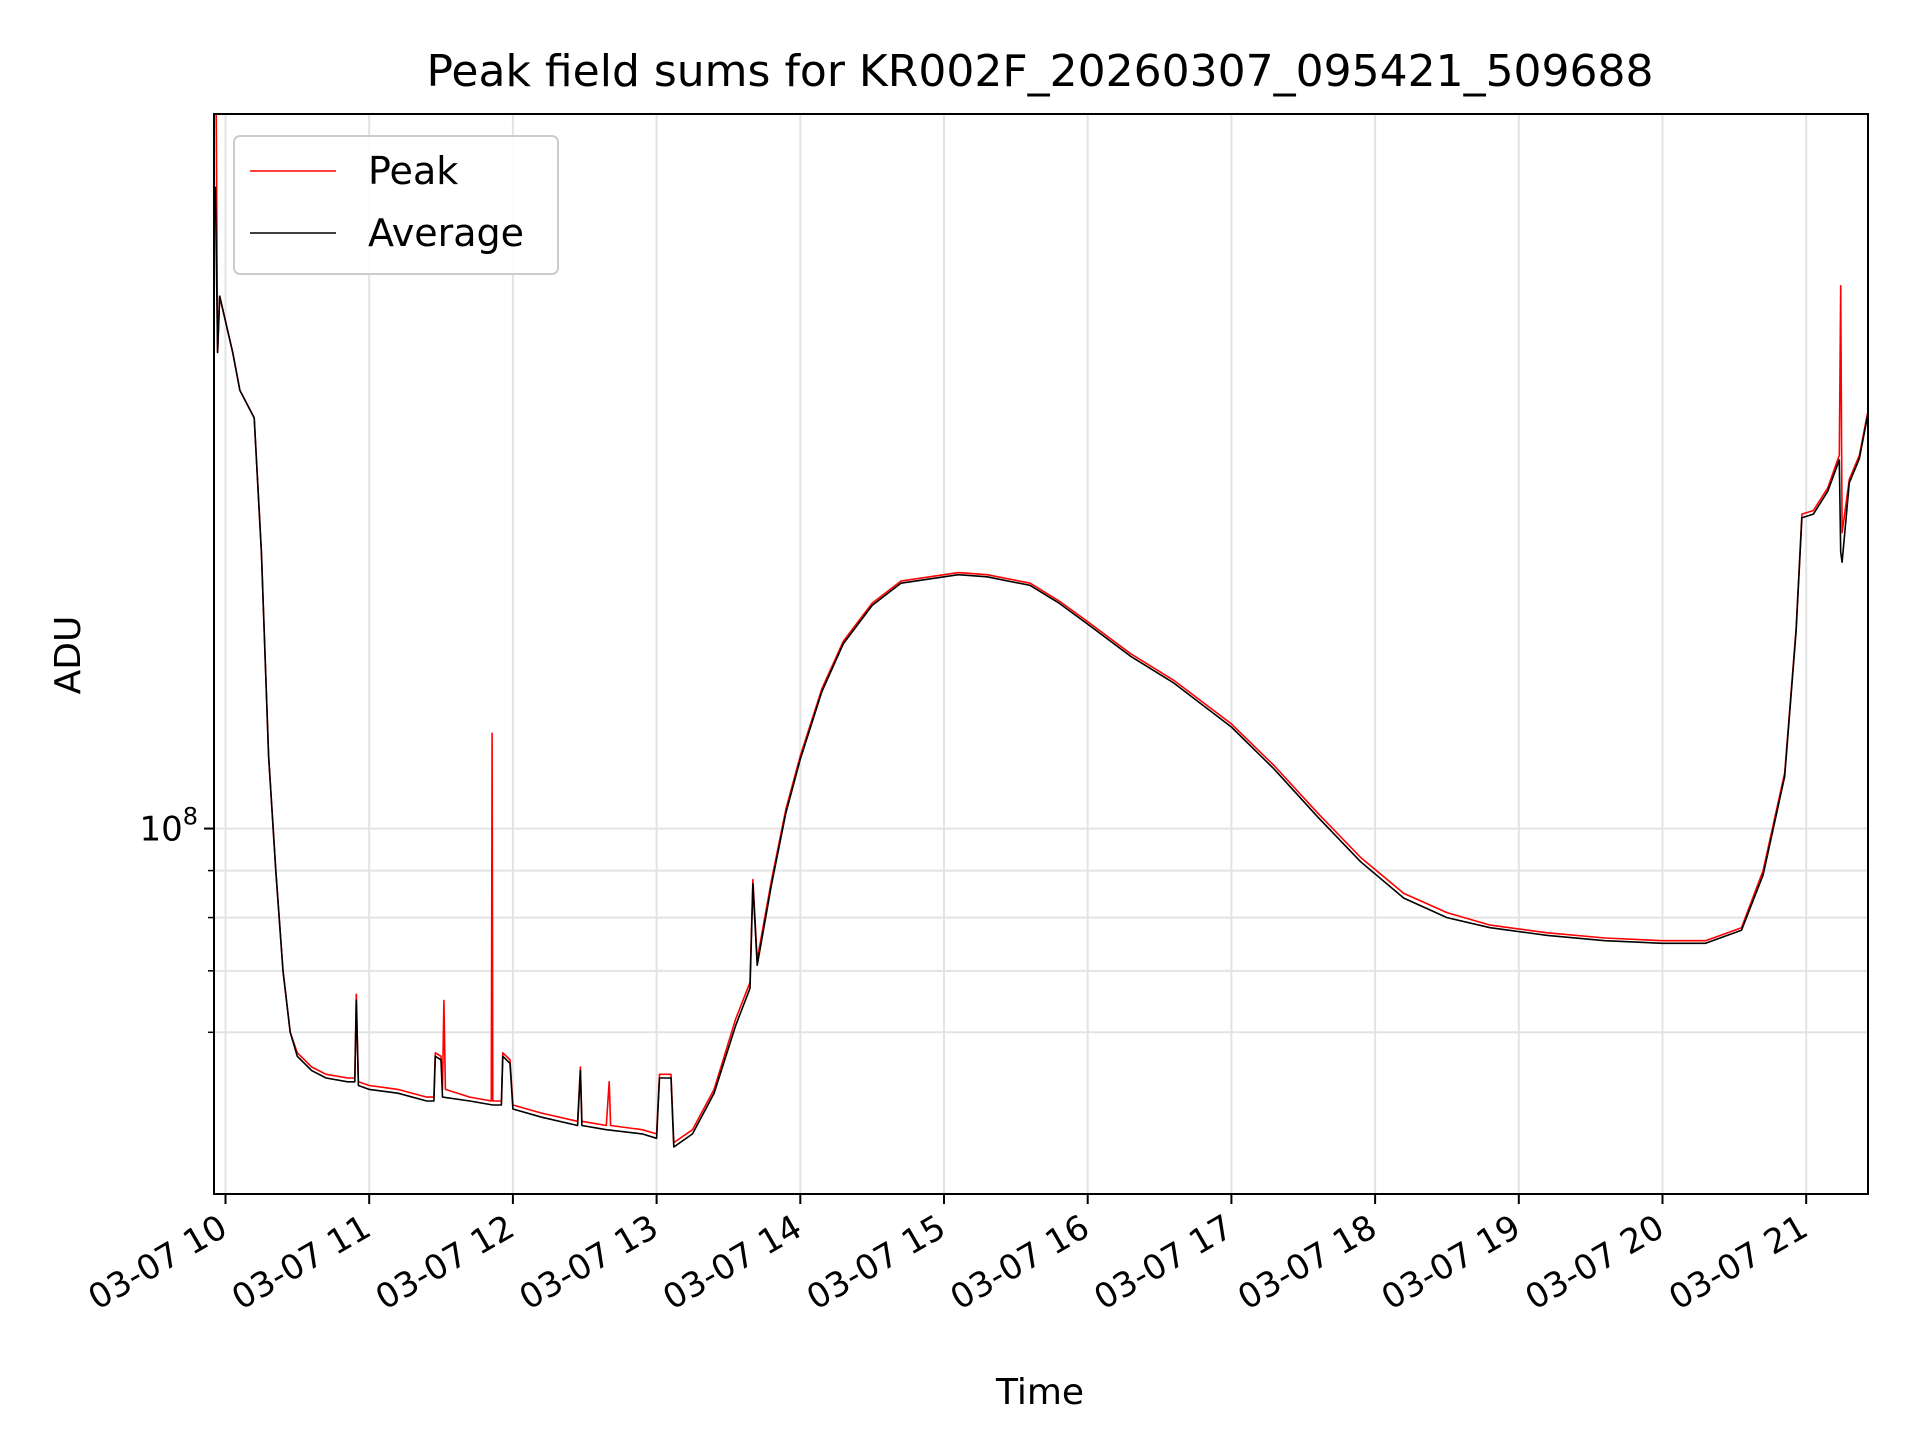 The width and height of the screenshot is (1920, 1440). Describe the element at coordinates (176, 918) in the screenshot. I see `y-axis: 108` at that location.